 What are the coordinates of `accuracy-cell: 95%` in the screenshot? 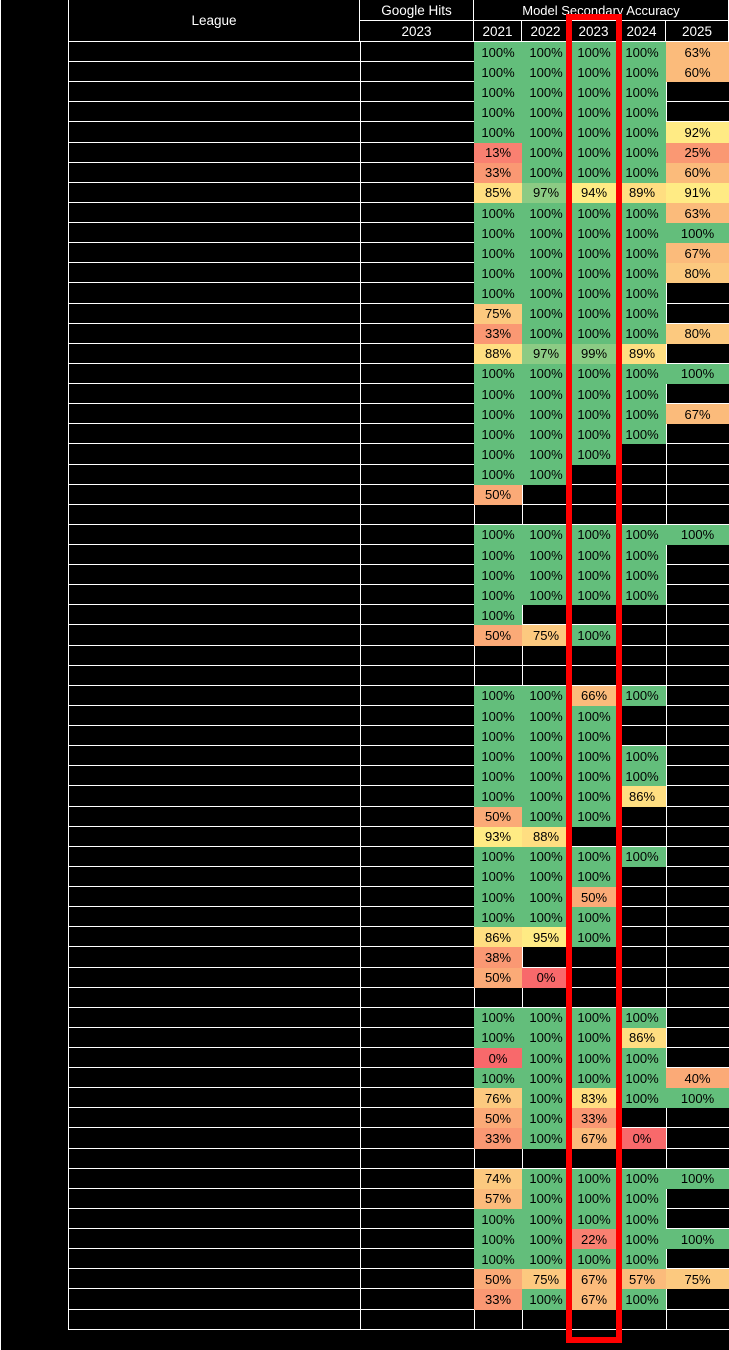 It's located at (546, 937).